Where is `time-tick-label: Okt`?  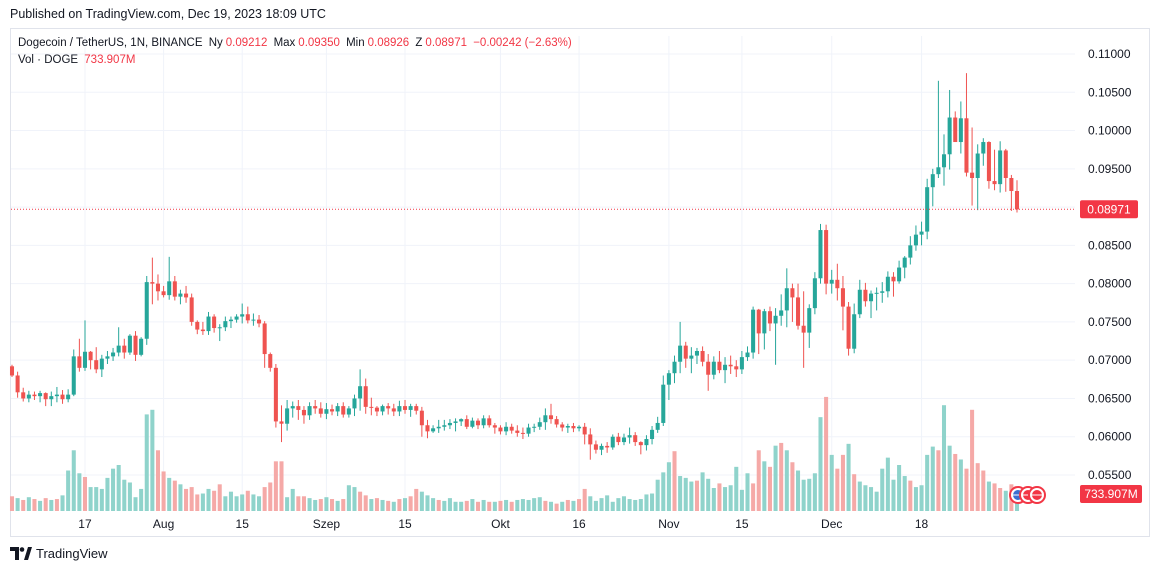 time-tick-label: Okt is located at coordinates (500, 524).